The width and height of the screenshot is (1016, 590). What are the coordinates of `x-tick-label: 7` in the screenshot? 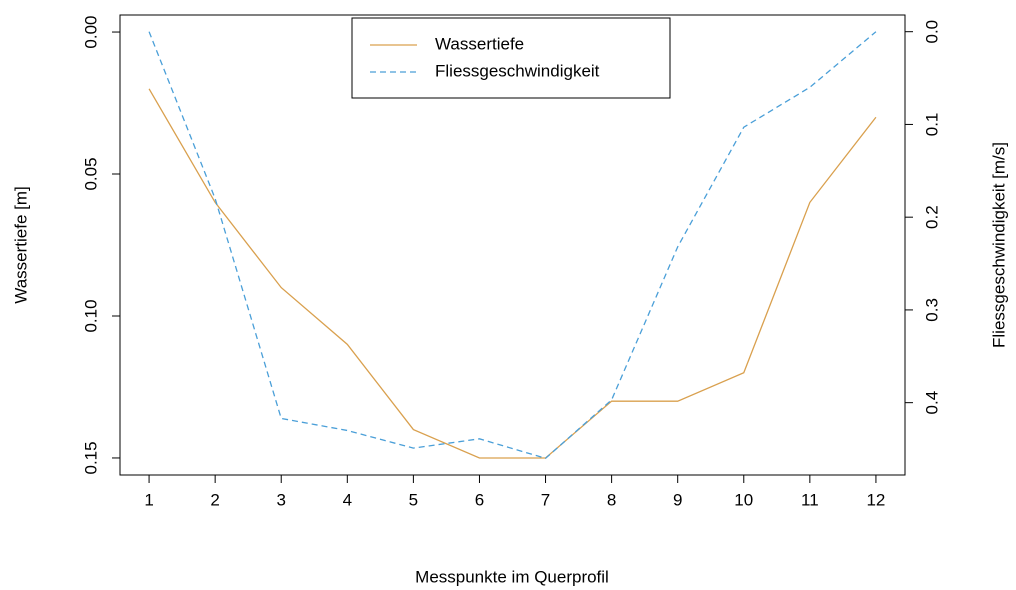 It's located at (545, 499).